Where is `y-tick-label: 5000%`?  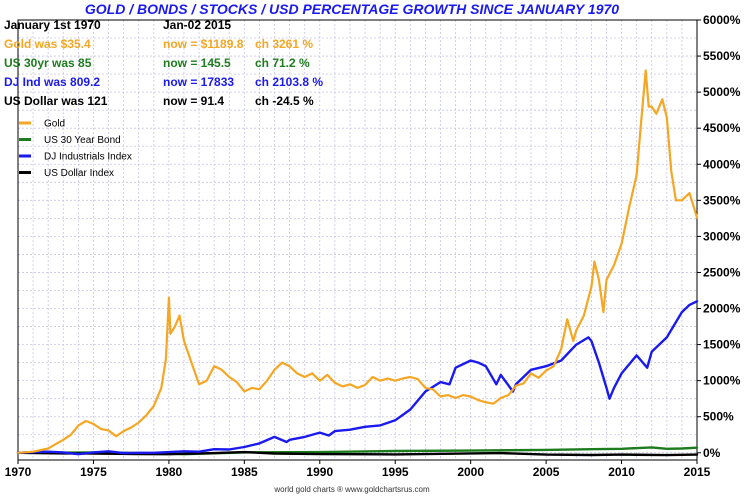
y-tick-label: 5000% is located at coordinates (722, 92).